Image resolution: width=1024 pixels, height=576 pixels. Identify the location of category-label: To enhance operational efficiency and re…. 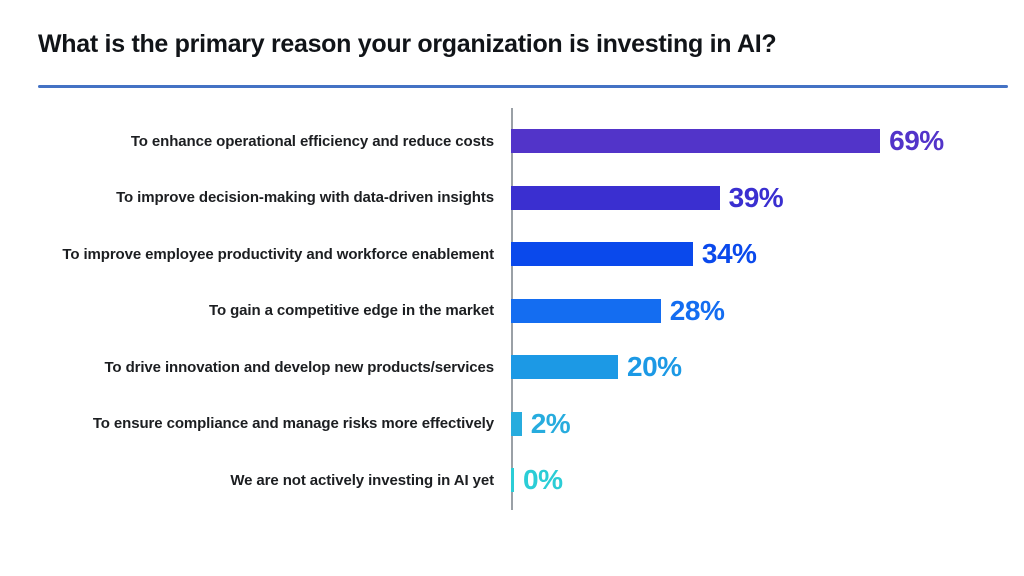
(312, 141).